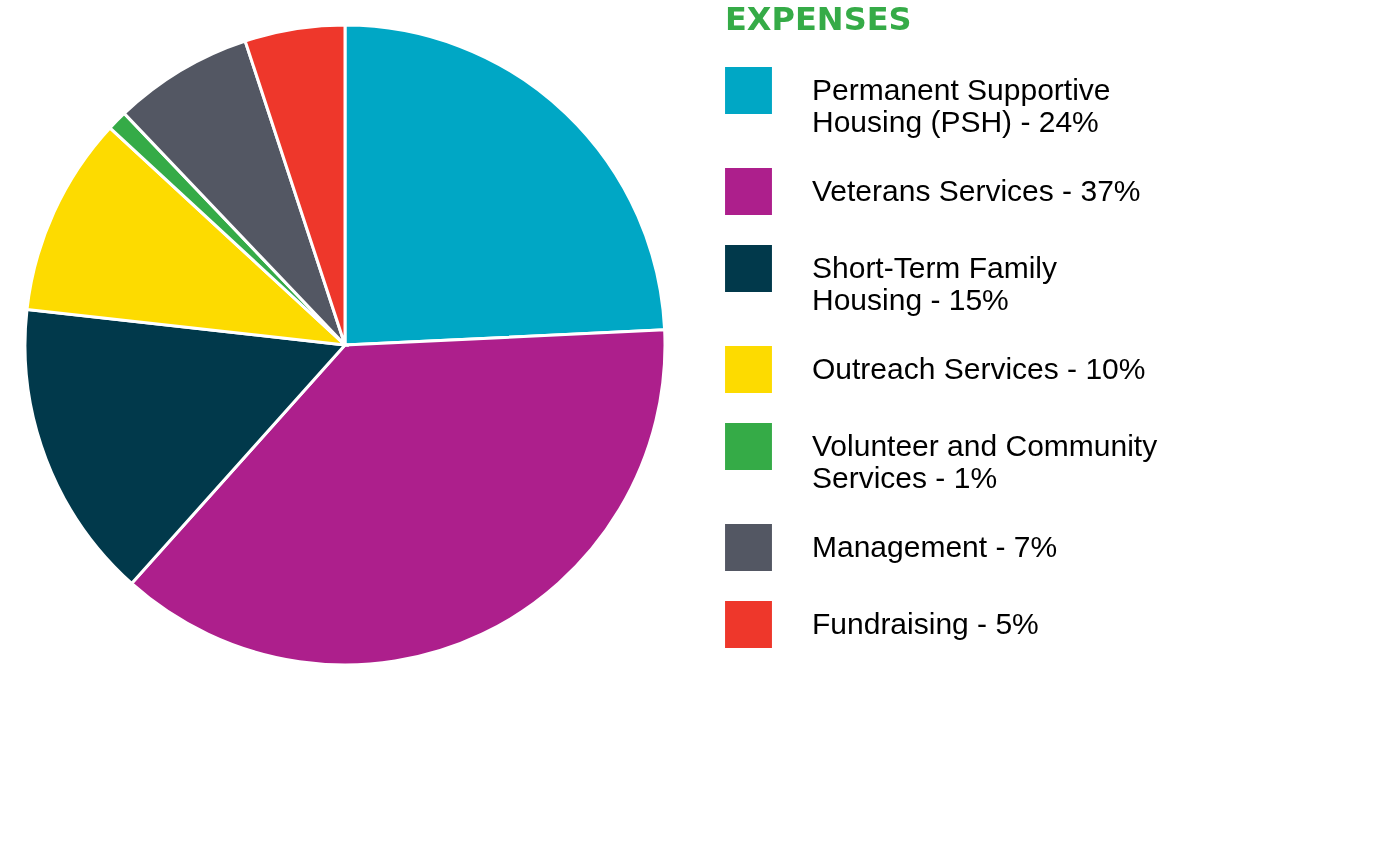  I want to click on legend-label: Permanent Supportive Housing (PSH) - 24%, so click(961, 105).